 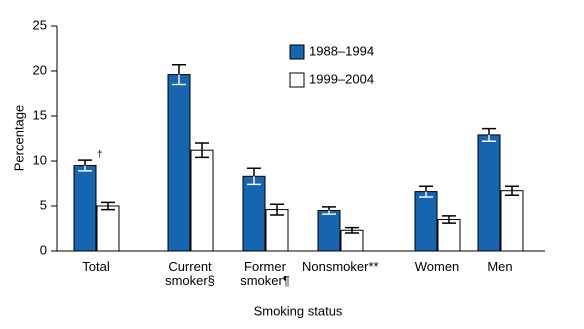 What do you see at coordinates (18, 138) in the screenshot?
I see `y-axis-label: Percentage` at bounding box center [18, 138].